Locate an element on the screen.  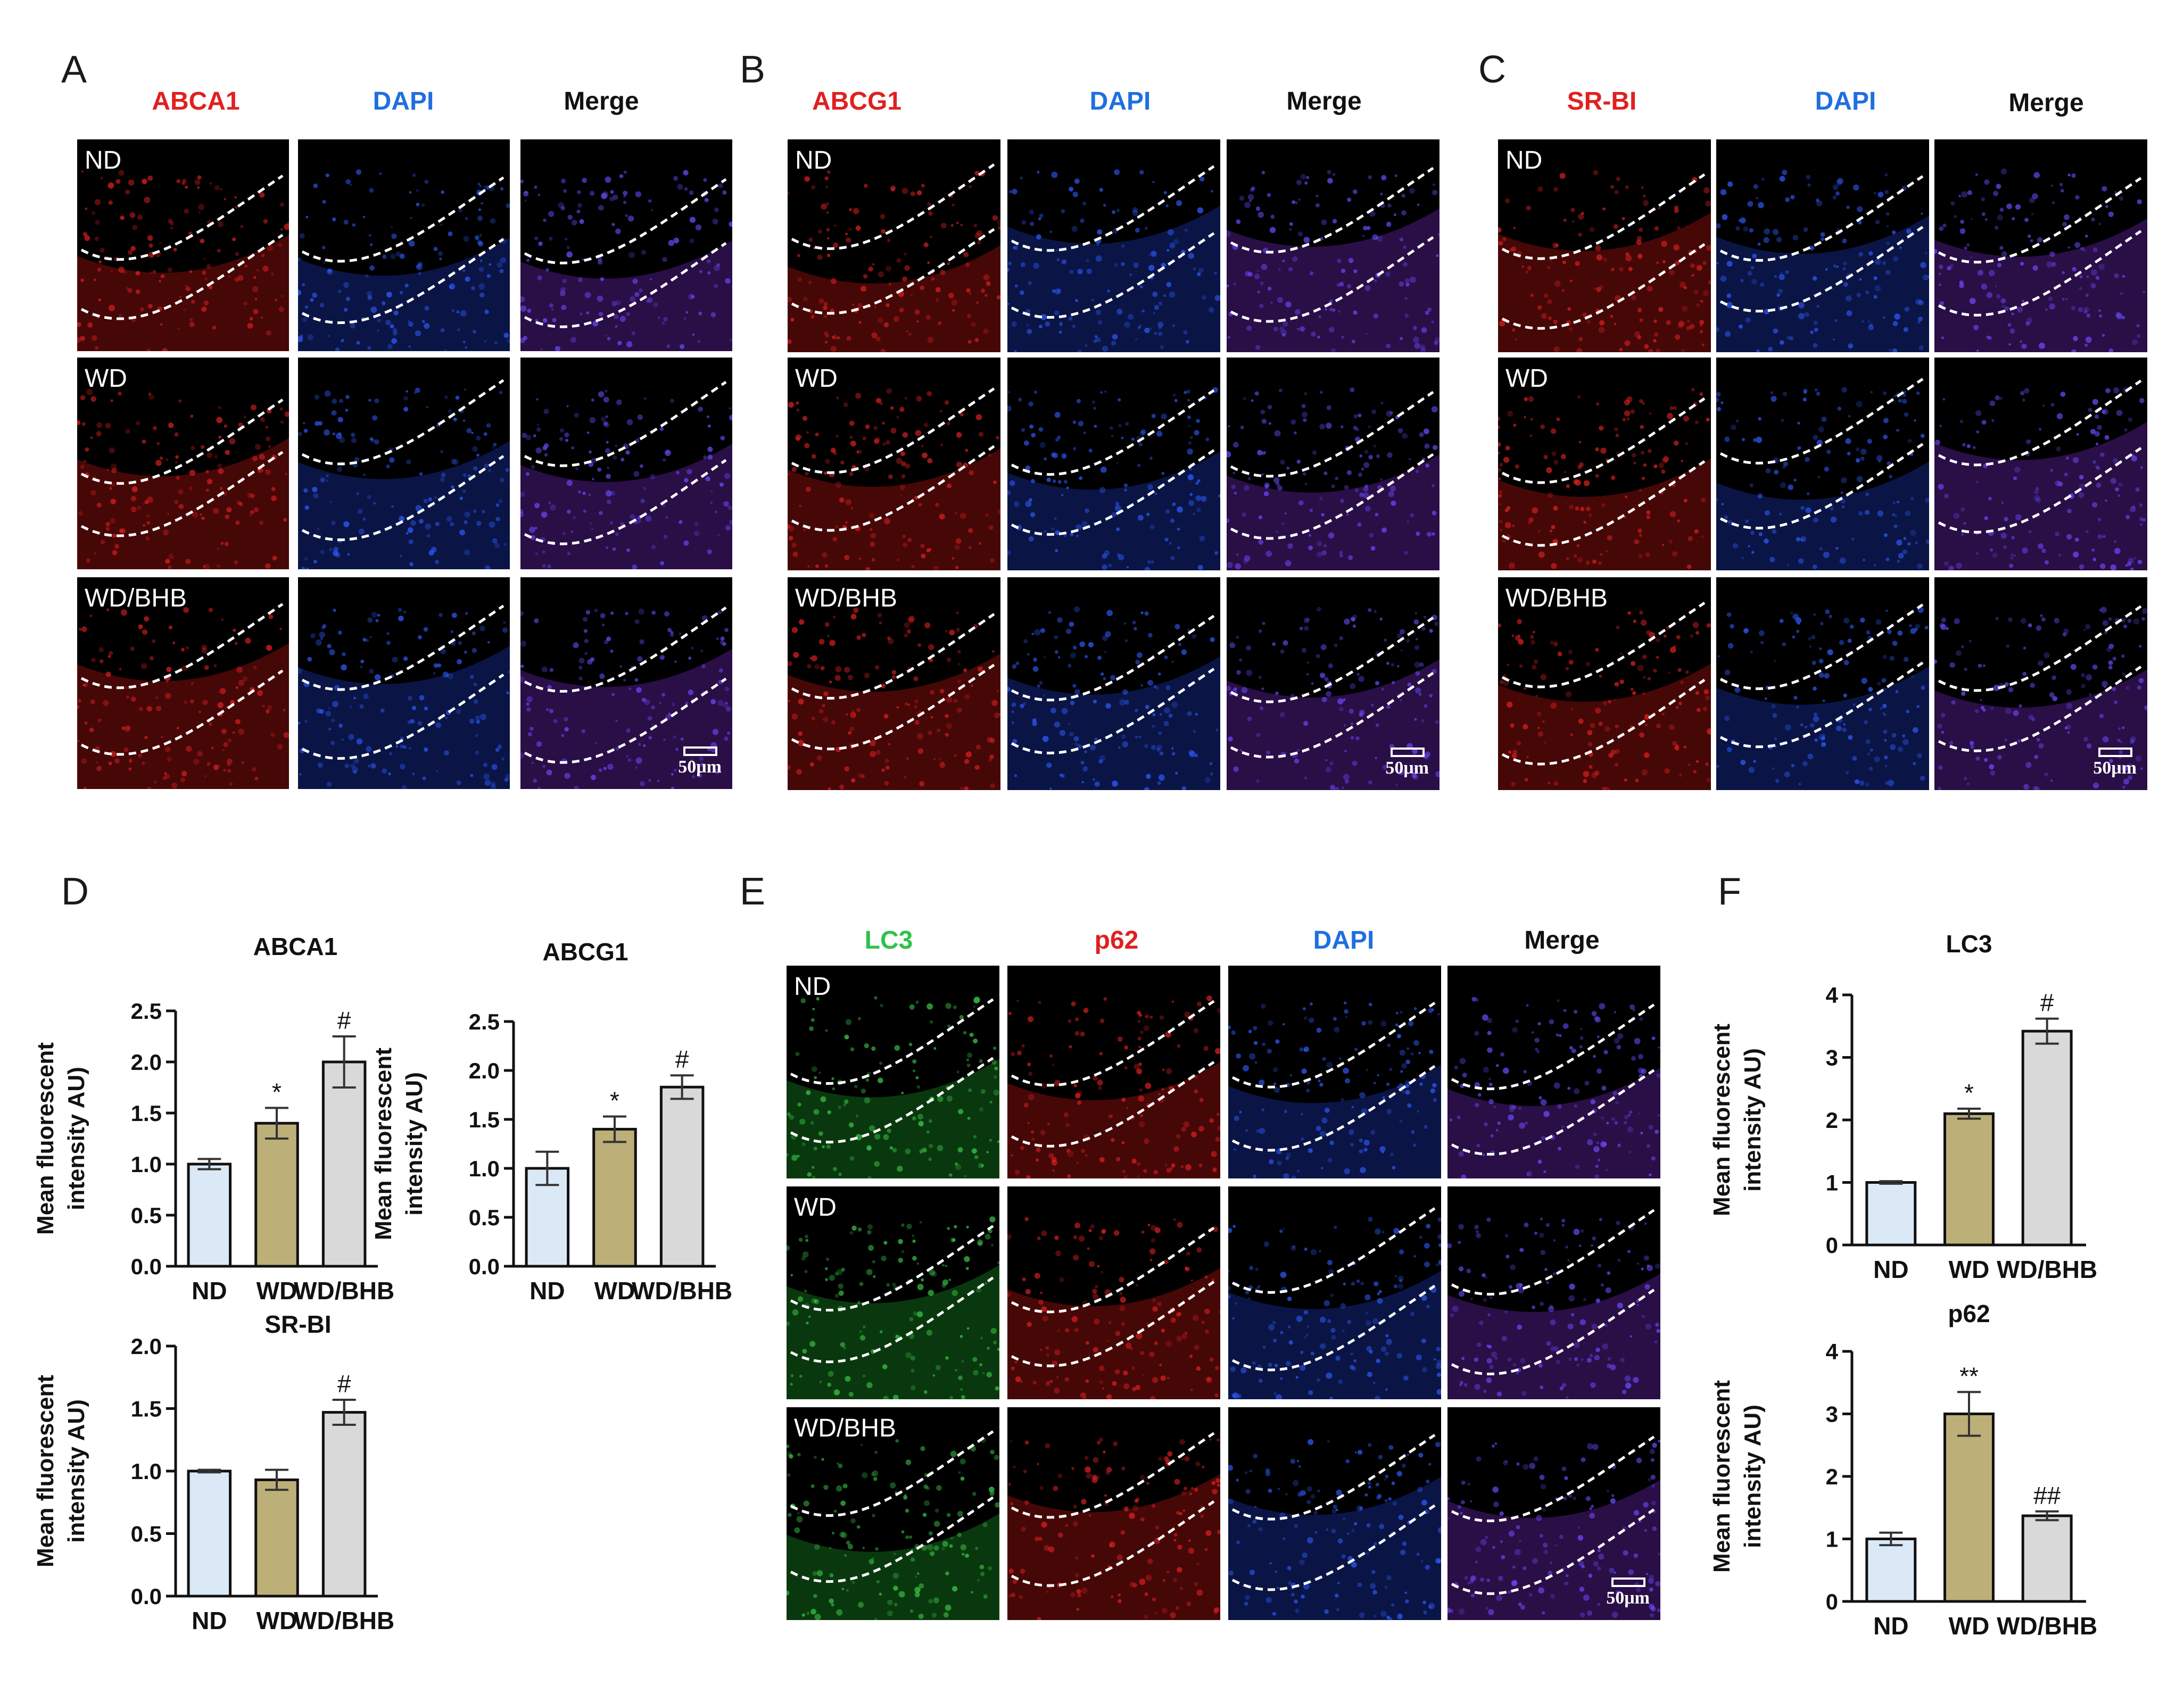
panel-e-col2-title: p62 is located at coordinates (1116, 940).